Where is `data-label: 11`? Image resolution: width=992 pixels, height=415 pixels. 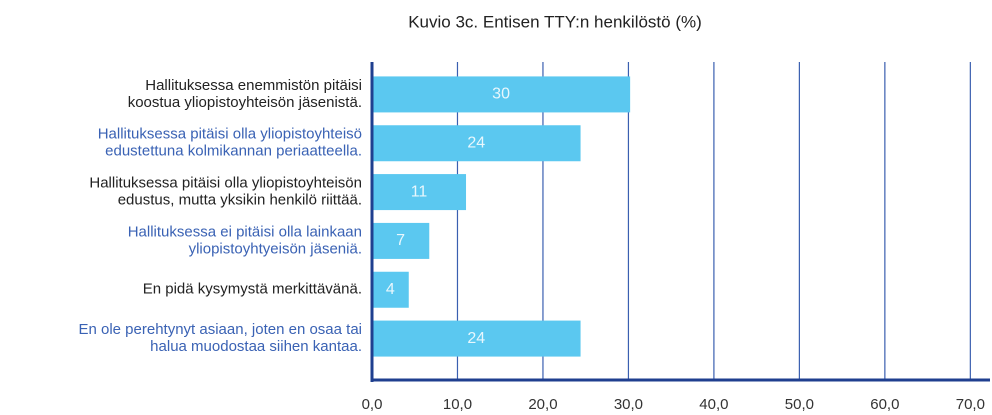 data-label: 11 is located at coordinates (419, 191).